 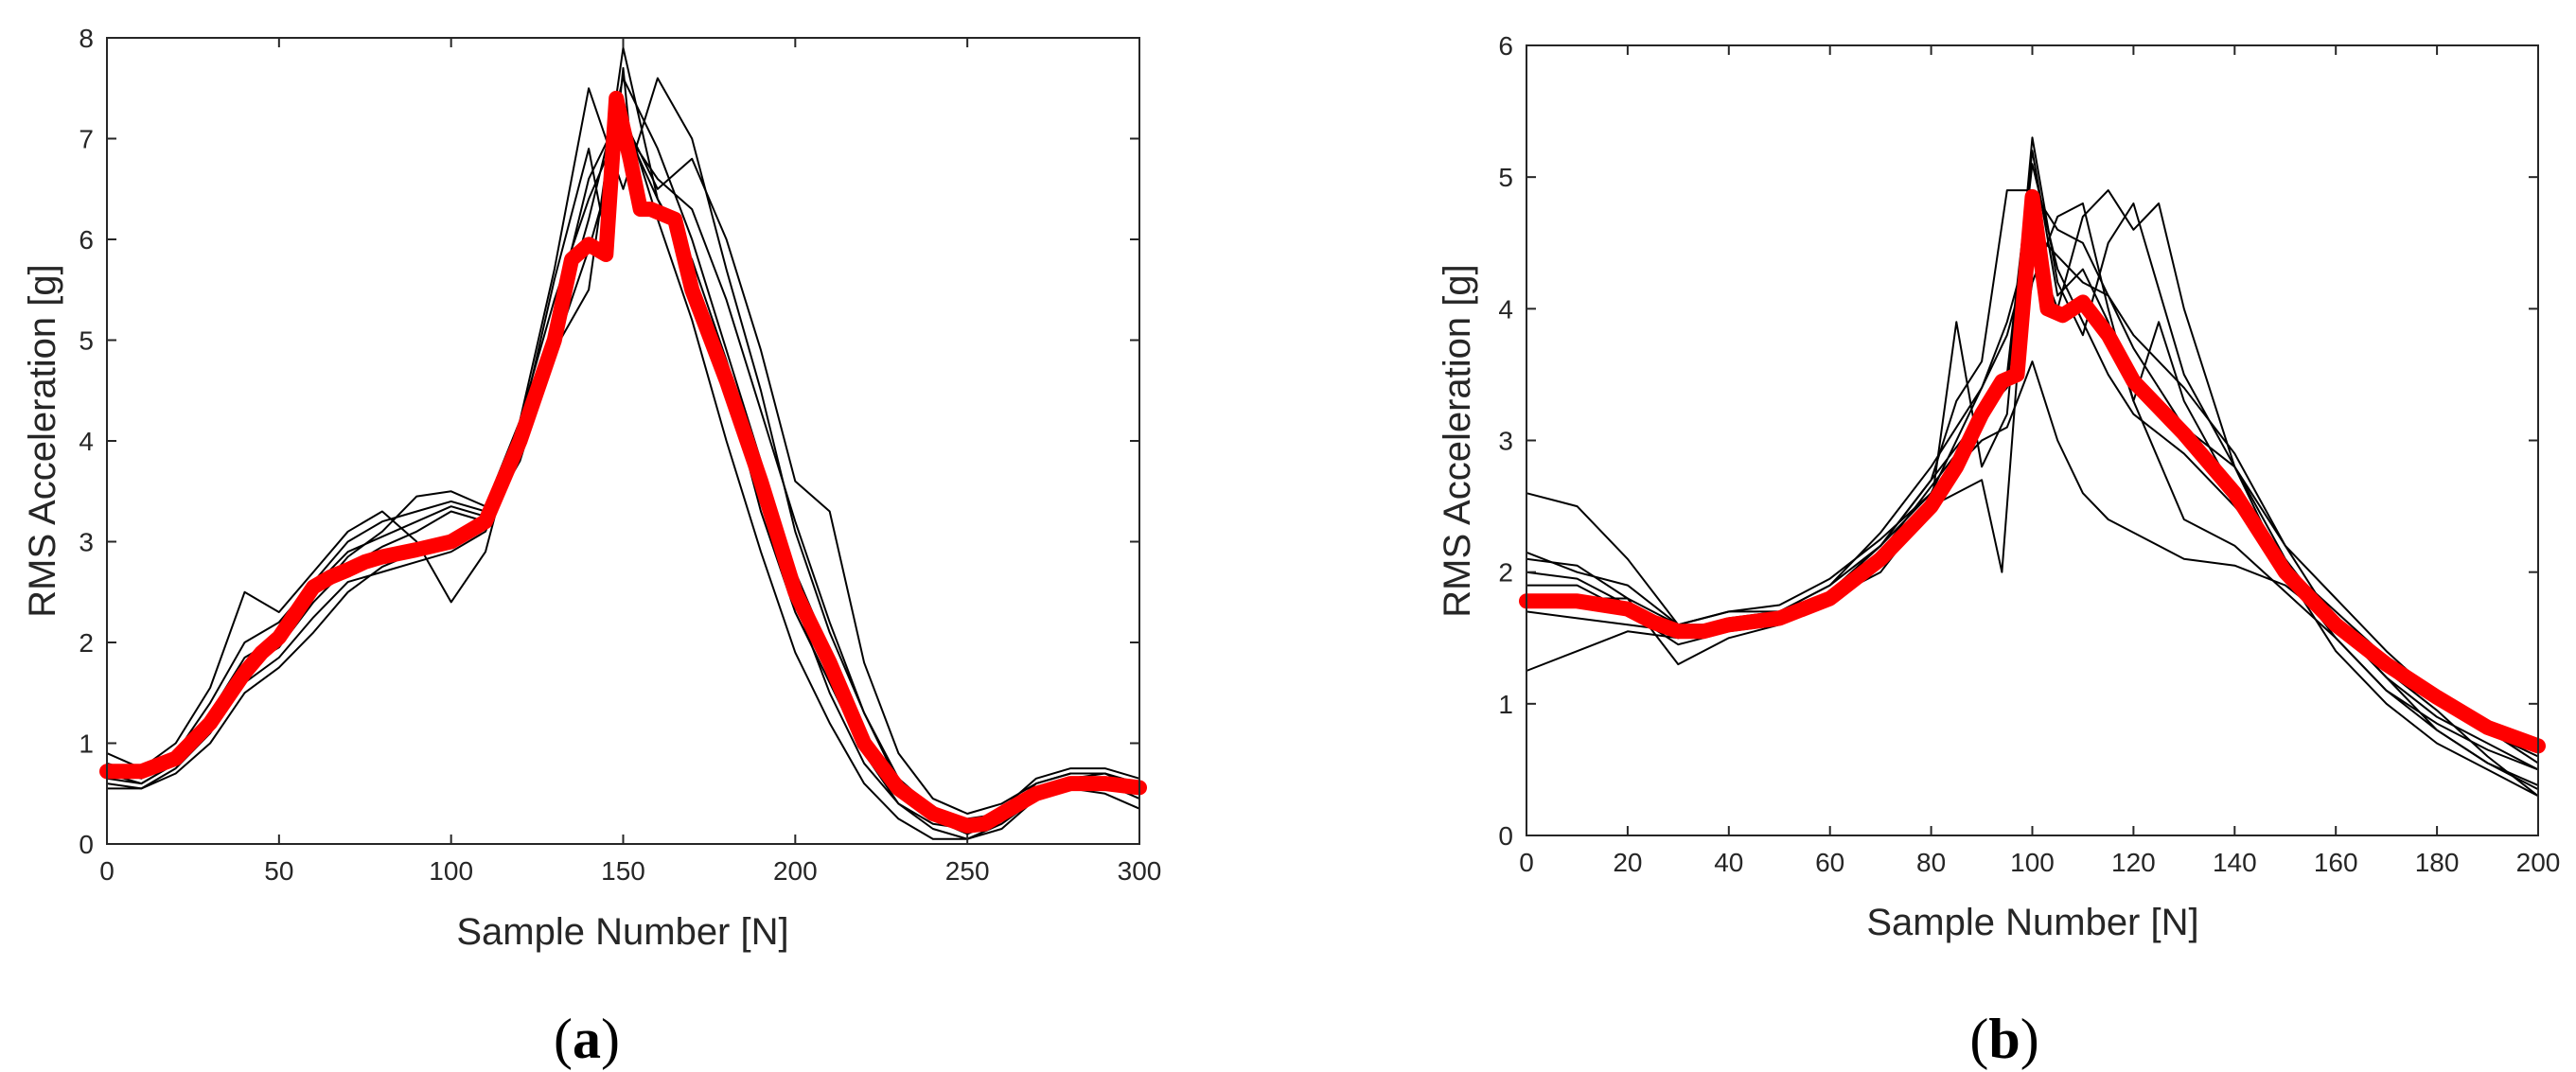 What do you see at coordinates (1505, 46) in the screenshot?
I see `chart-b-ytick-label-6: 6` at bounding box center [1505, 46].